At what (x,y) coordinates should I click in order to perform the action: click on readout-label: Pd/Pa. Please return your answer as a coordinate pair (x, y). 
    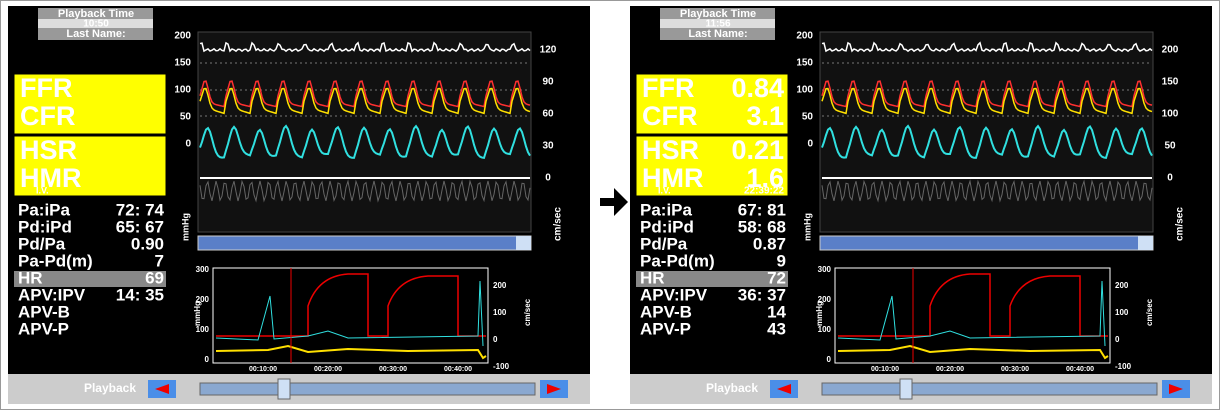
    Looking at the image, I should click on (664, 243).